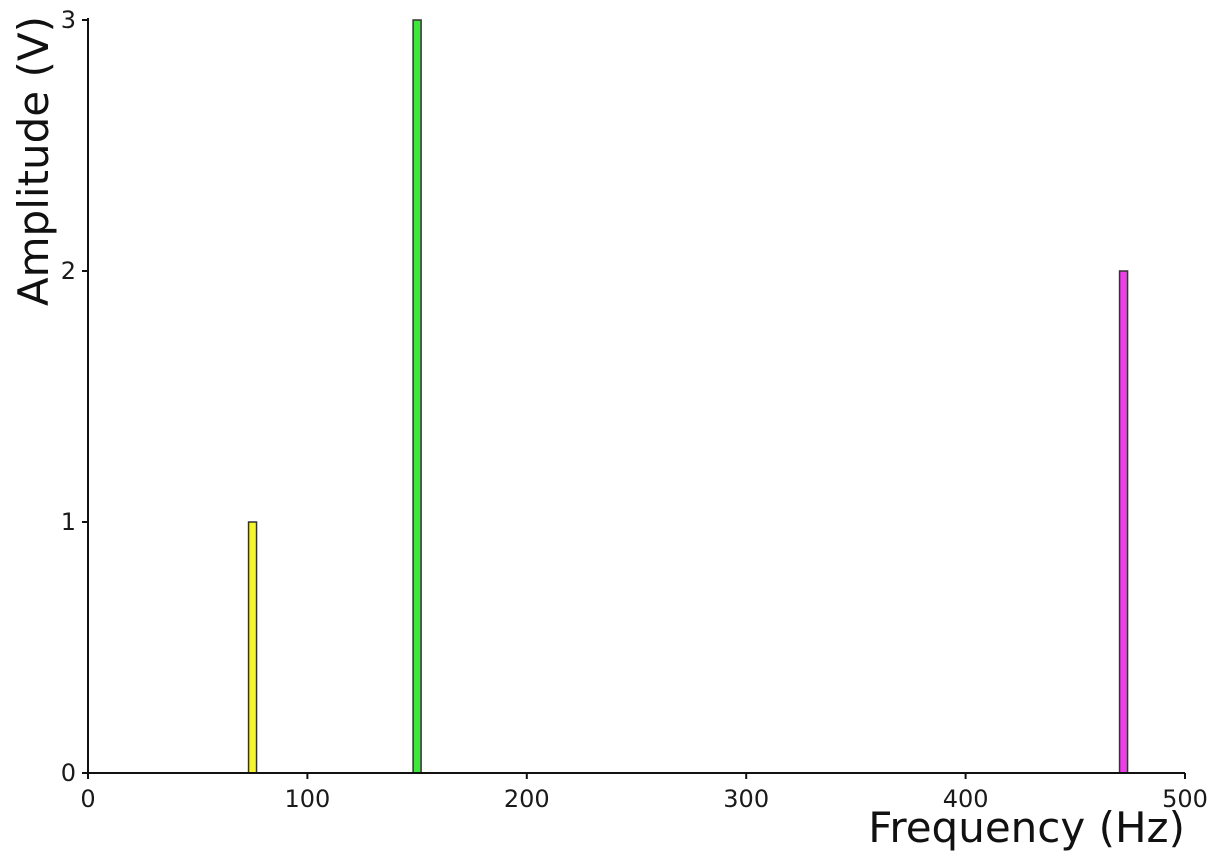 This screenshot has width=1213, height=852. What do you see at coordinates (68, 271) in the screenshot?
I see `y-tick-label: 2` at bounding box center [68, 271].